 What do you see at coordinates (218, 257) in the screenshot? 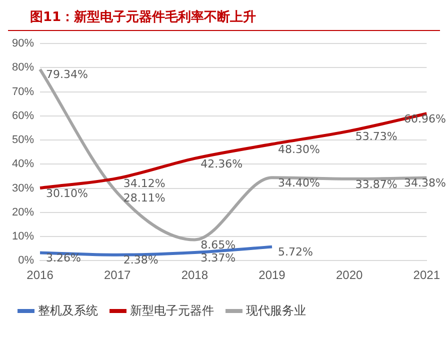
I see `data-label: 3.37%` at bounding box center [218, 257].